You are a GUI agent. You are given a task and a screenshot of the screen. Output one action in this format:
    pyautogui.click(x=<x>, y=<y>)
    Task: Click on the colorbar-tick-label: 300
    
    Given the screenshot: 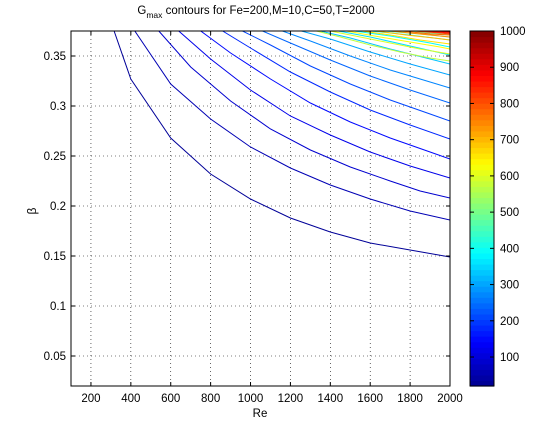 What is the action you would take?
    pyautogui.click(x=509, y=286)
    